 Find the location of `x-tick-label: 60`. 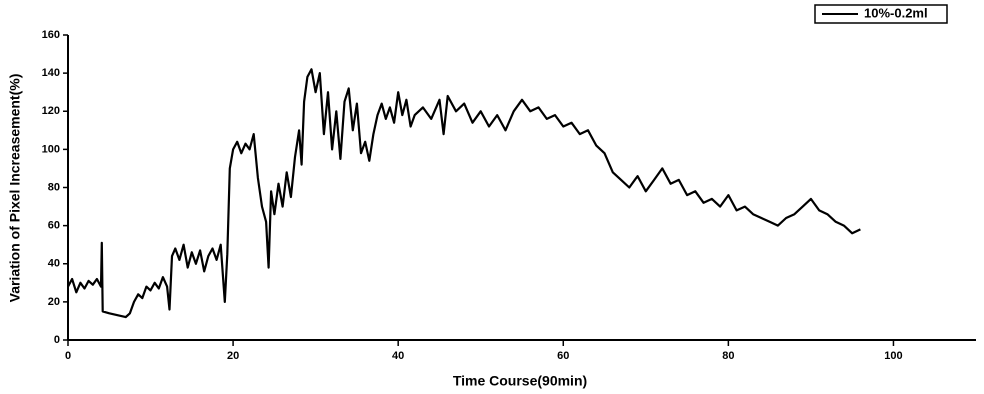

x-tick-label: 60 is located at coordinates (563, 356).